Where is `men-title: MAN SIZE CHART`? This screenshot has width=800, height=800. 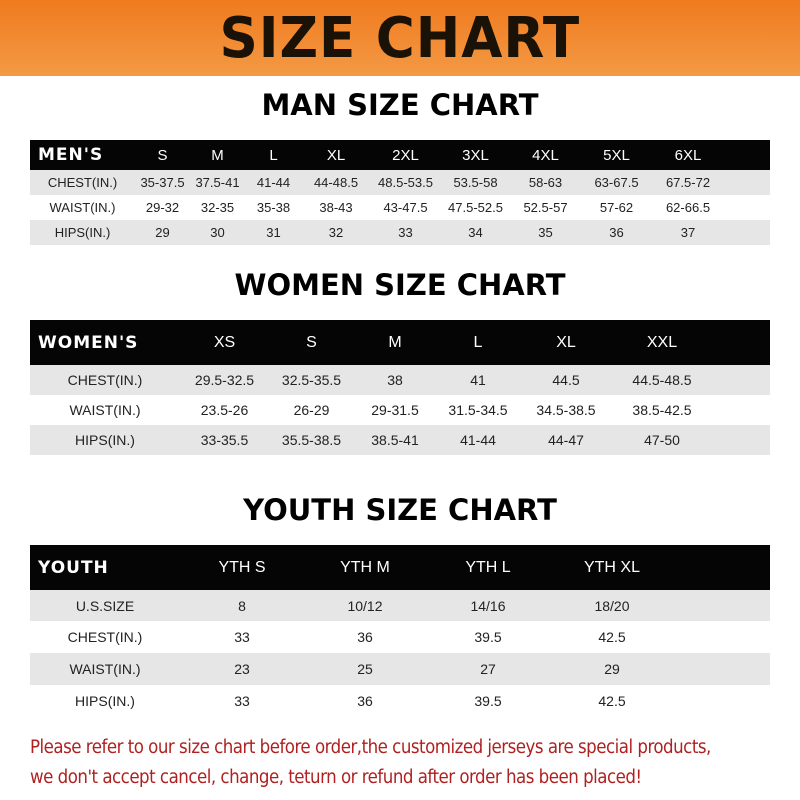 men-title: MAN SIZE CHART is located at coordinates (400, 105).